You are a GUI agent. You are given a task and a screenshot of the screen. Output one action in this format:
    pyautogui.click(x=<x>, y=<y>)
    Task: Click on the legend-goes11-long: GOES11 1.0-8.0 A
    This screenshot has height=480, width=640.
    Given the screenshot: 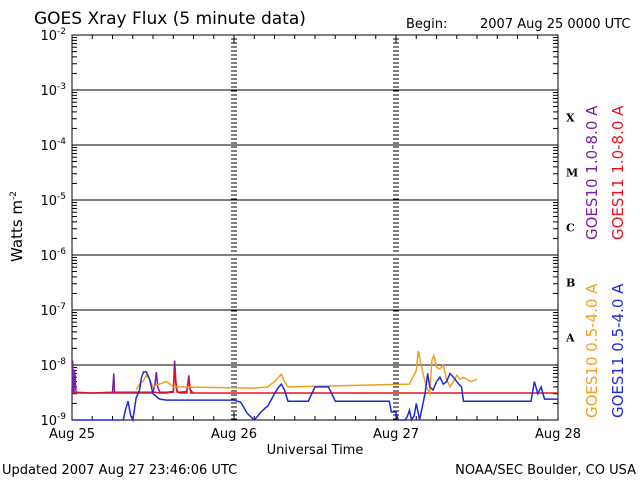 What is the action you would take?
    pyautogui.click(x=618, y=172)
    